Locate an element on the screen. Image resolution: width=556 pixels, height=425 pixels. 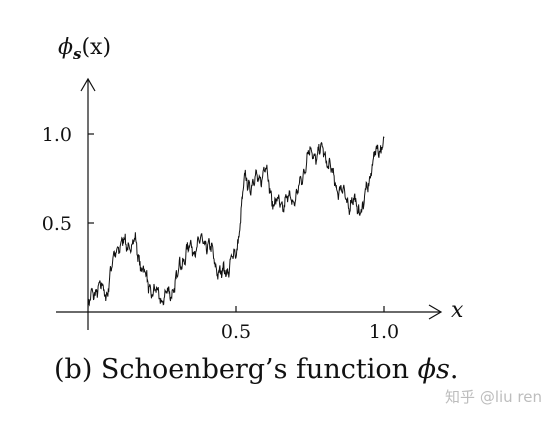
caption-symbol: ϕs is located at coordinates (433, 369).